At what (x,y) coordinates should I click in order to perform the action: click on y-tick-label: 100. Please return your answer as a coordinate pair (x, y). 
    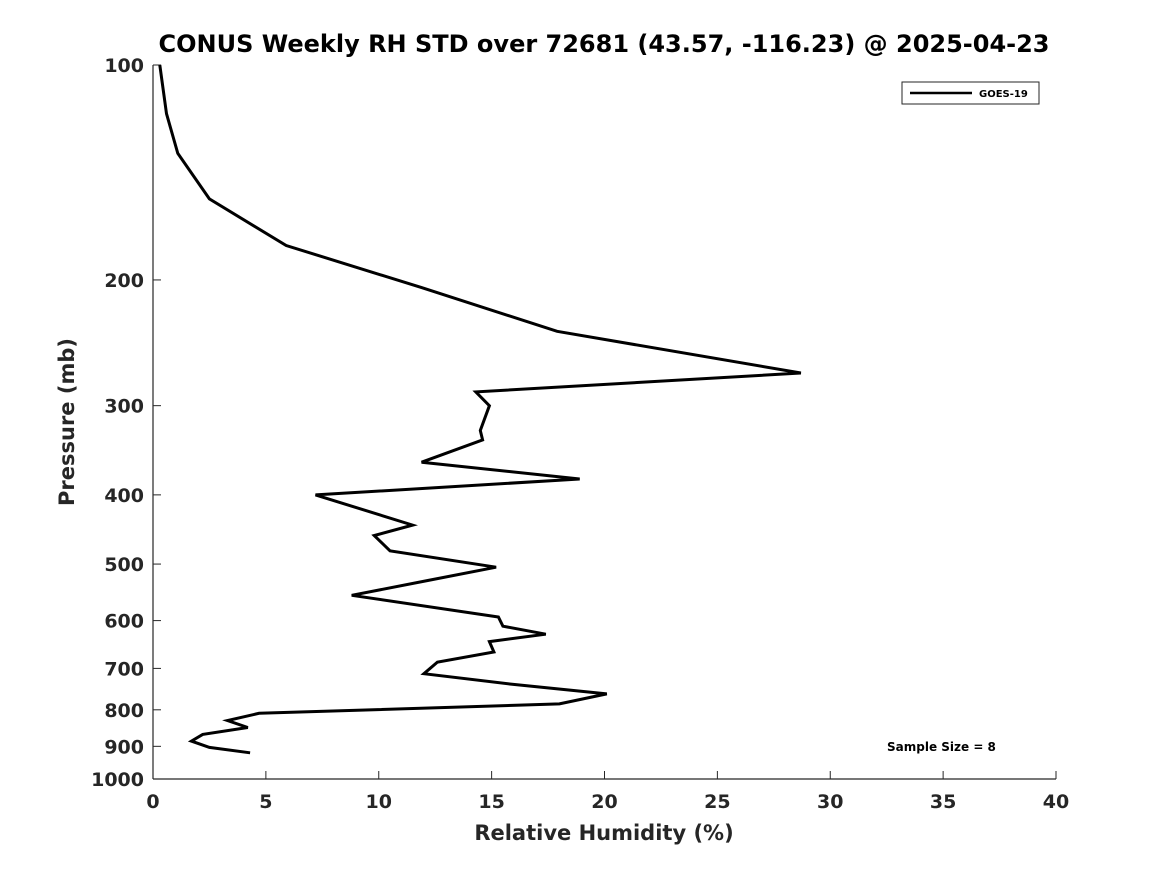
    Looking at the image, I should click on (124, 66).